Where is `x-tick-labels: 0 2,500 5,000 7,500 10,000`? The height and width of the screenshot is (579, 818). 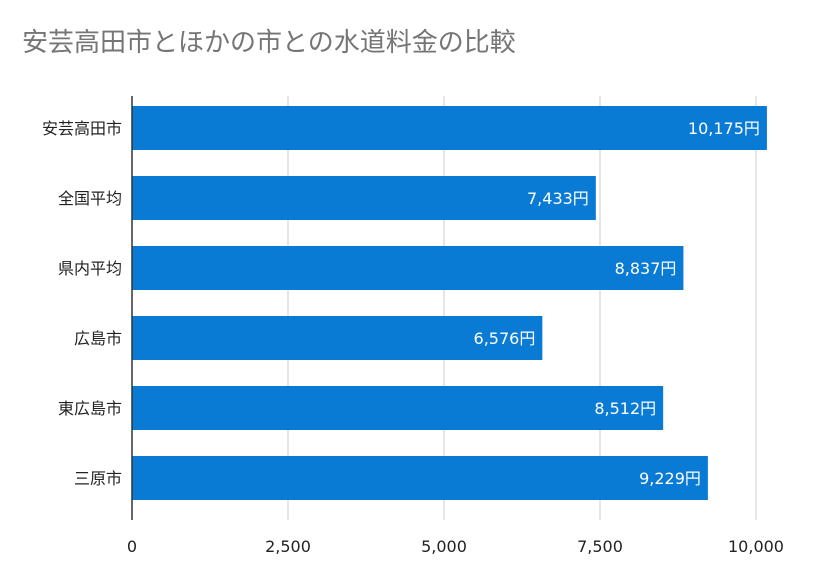 x-tick-labels: 0 2,500 5,000 7,500 10,000 is located at coordinates (455, 546).